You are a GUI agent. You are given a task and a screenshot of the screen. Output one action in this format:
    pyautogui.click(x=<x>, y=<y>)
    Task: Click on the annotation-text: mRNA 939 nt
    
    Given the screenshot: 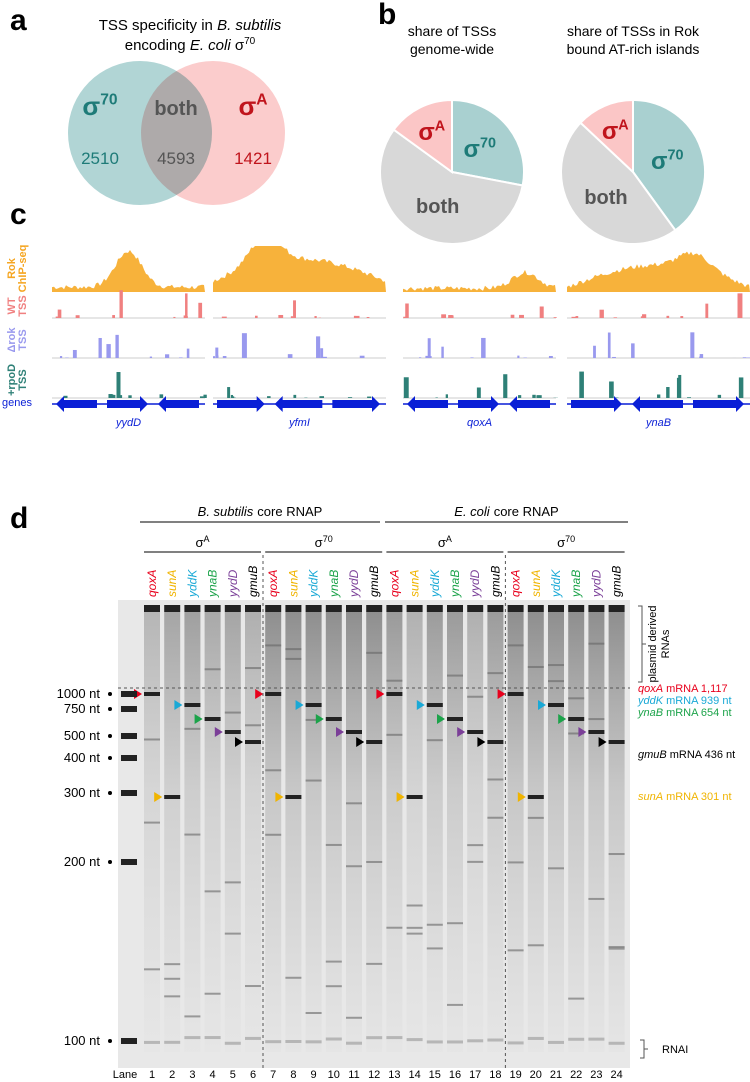 What is the action you would take?
    pyautogui.click(x=698, y=701)
    